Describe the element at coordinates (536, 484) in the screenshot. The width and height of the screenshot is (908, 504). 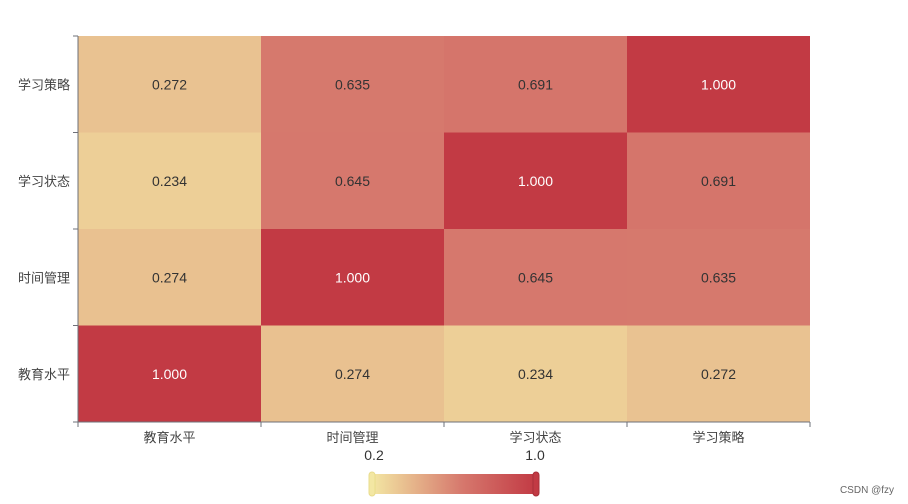
I see `legend-max-handle` at that location.